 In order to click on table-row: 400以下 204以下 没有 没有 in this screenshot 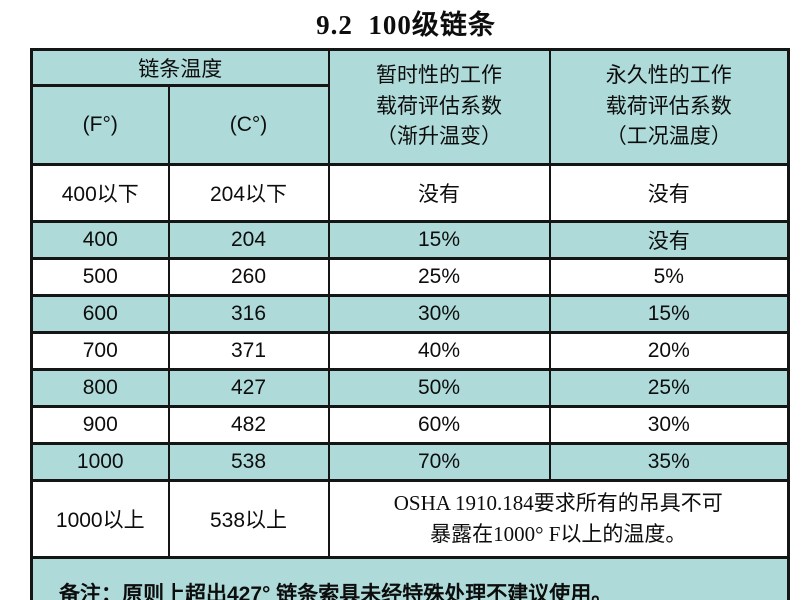, I will do `click(410, 193)`.